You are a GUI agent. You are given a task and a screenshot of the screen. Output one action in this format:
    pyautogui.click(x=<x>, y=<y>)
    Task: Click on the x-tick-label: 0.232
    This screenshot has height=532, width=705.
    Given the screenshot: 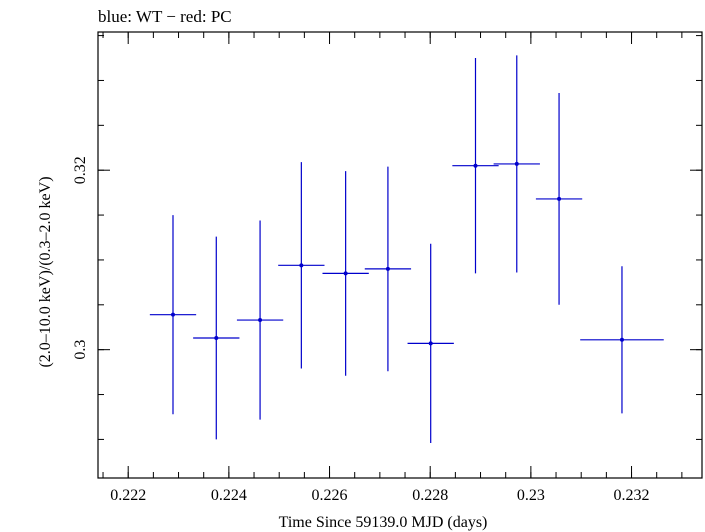 What is the action you would take?
    pyautogui.click(x=632, y=495)
    